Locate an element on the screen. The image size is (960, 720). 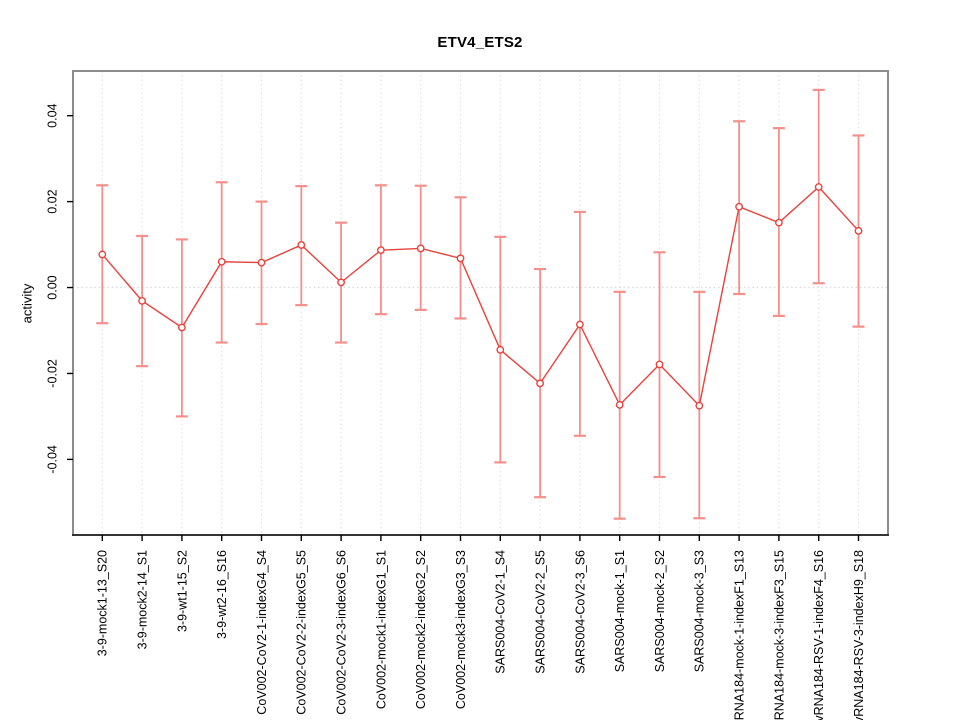
x-tick-label: SARS004-CoV2-1_S4 is located at coordinates (501, 612).